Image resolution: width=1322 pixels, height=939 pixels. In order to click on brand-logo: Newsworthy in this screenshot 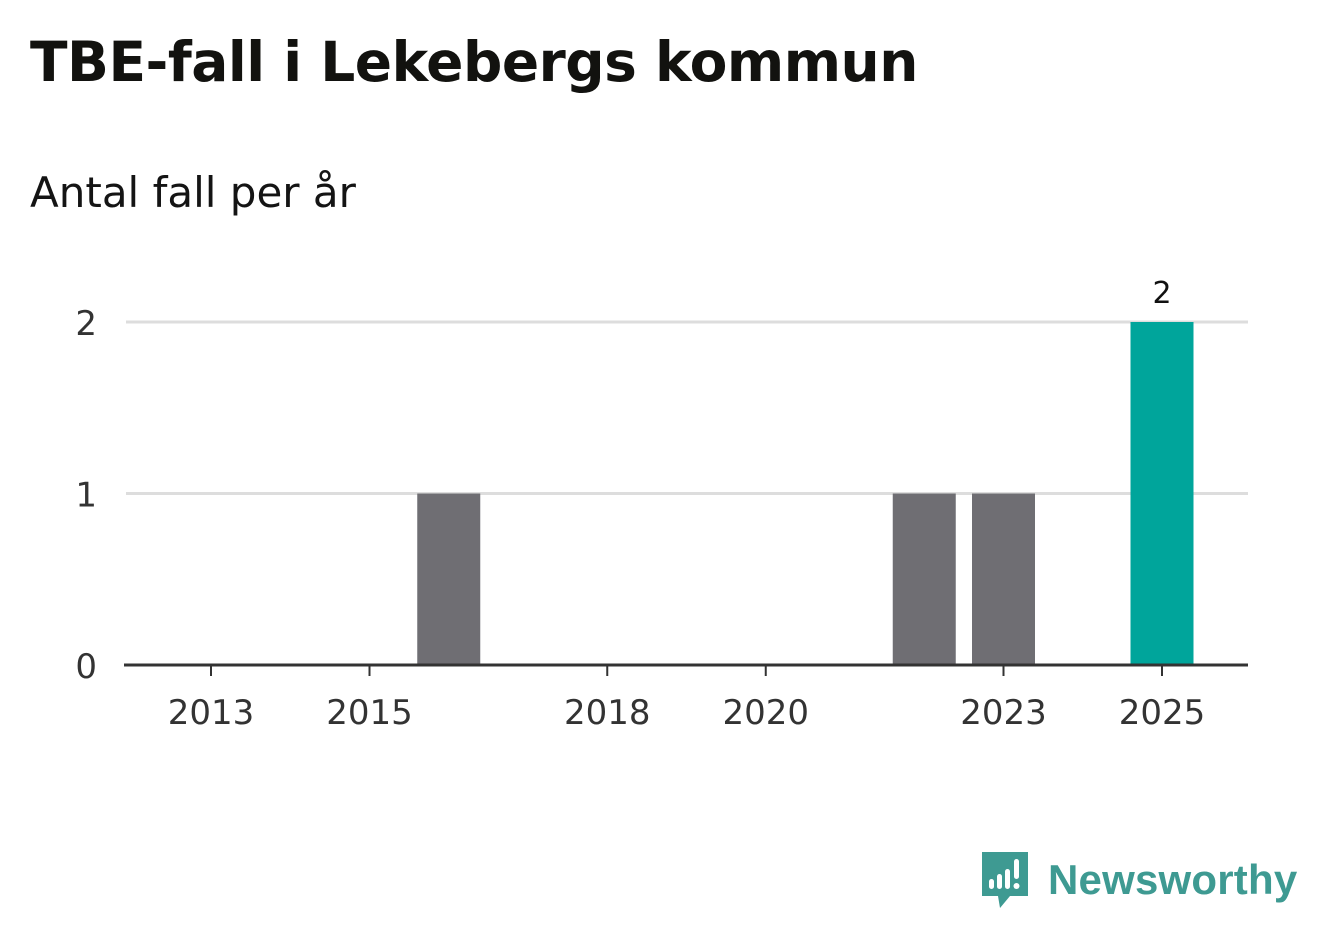, I will do `click(1138, 880)`.